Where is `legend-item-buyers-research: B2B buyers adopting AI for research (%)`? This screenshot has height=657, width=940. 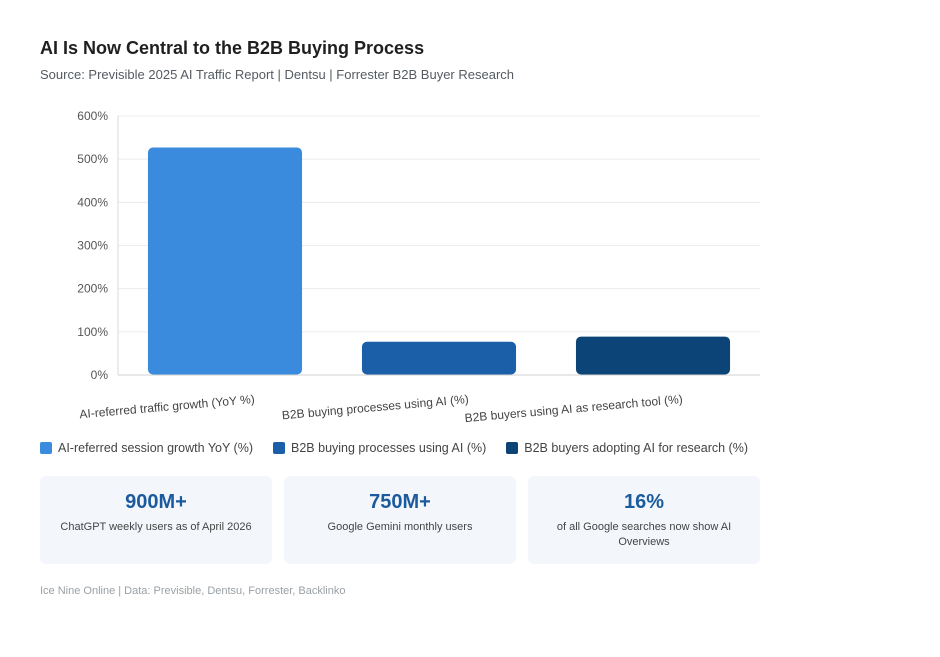 legend-item-buyers-research: B2B buyers adopting AI for research (%) is located at coordinates (627, 448).